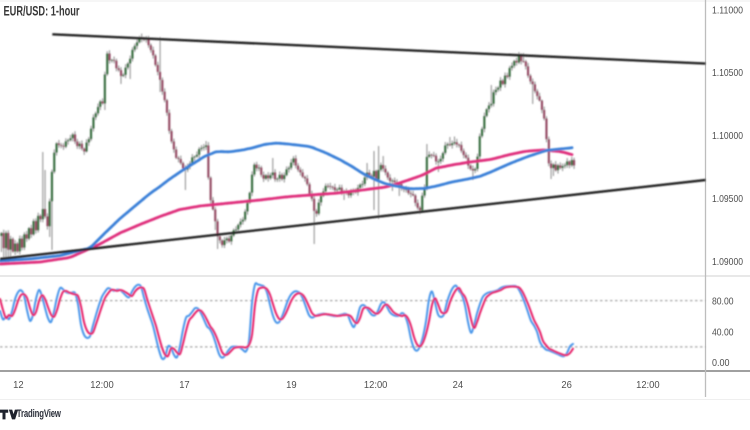  I want to click on svg-text: 26, so click(566, 385).